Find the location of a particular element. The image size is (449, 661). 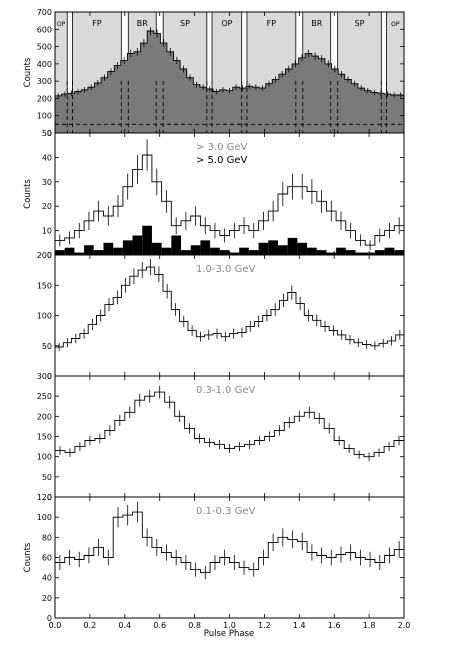

energy-label: 1.0-3.0 GeV is located at coordinates (225, 269).